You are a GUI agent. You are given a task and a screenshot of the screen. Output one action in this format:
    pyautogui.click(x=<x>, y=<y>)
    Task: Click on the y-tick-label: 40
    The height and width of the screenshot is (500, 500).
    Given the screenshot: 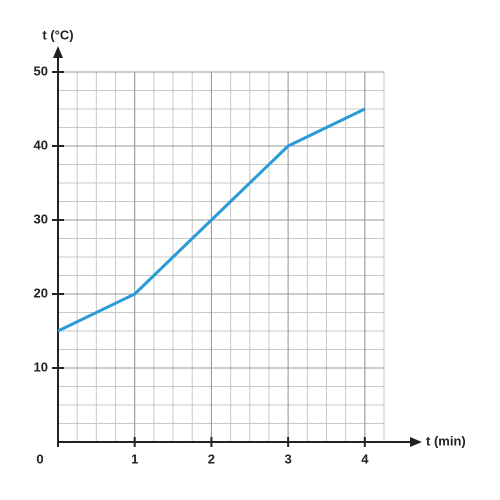 What is the action you would take?
    pyautogui.click(x=41, y=144)
    